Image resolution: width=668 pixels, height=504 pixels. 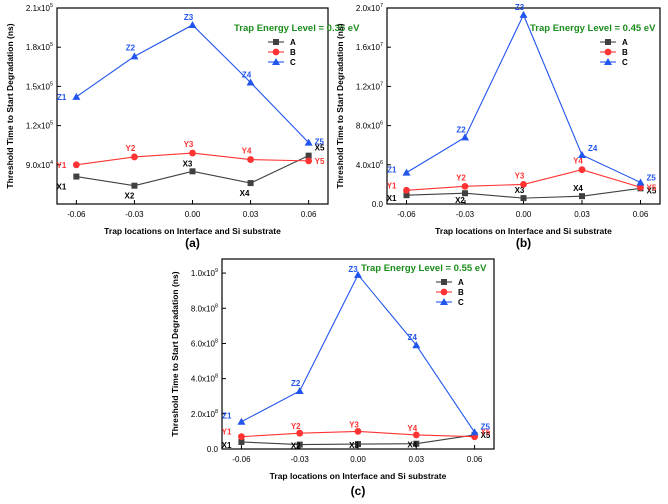 I want to click on y-tick-label: 1.6x10⁷, so click(x=369, y=47).